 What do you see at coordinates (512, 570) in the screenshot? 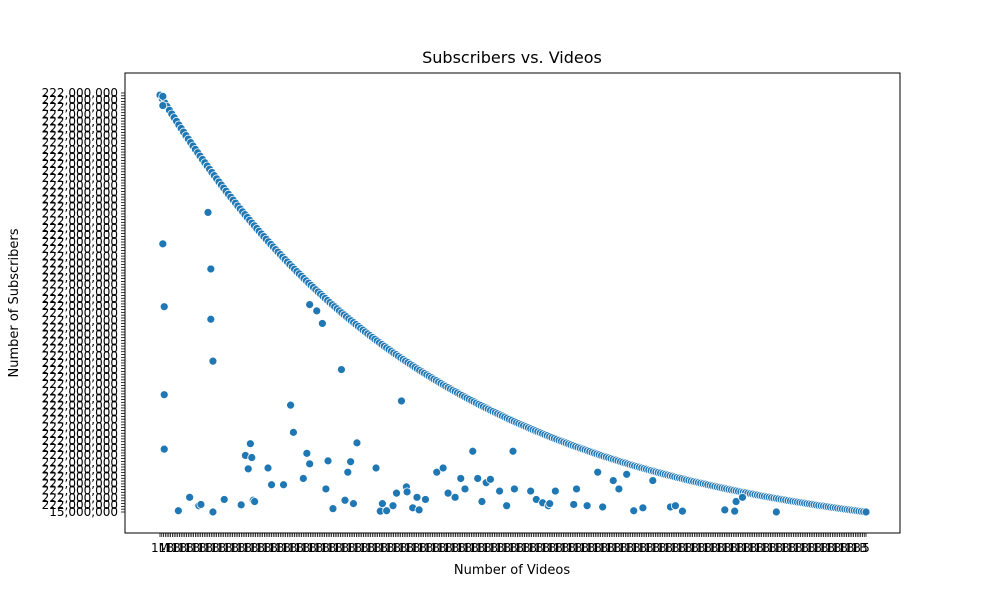
I see `x-axis-label: Number of Videos` at bounding box center [512, 570].